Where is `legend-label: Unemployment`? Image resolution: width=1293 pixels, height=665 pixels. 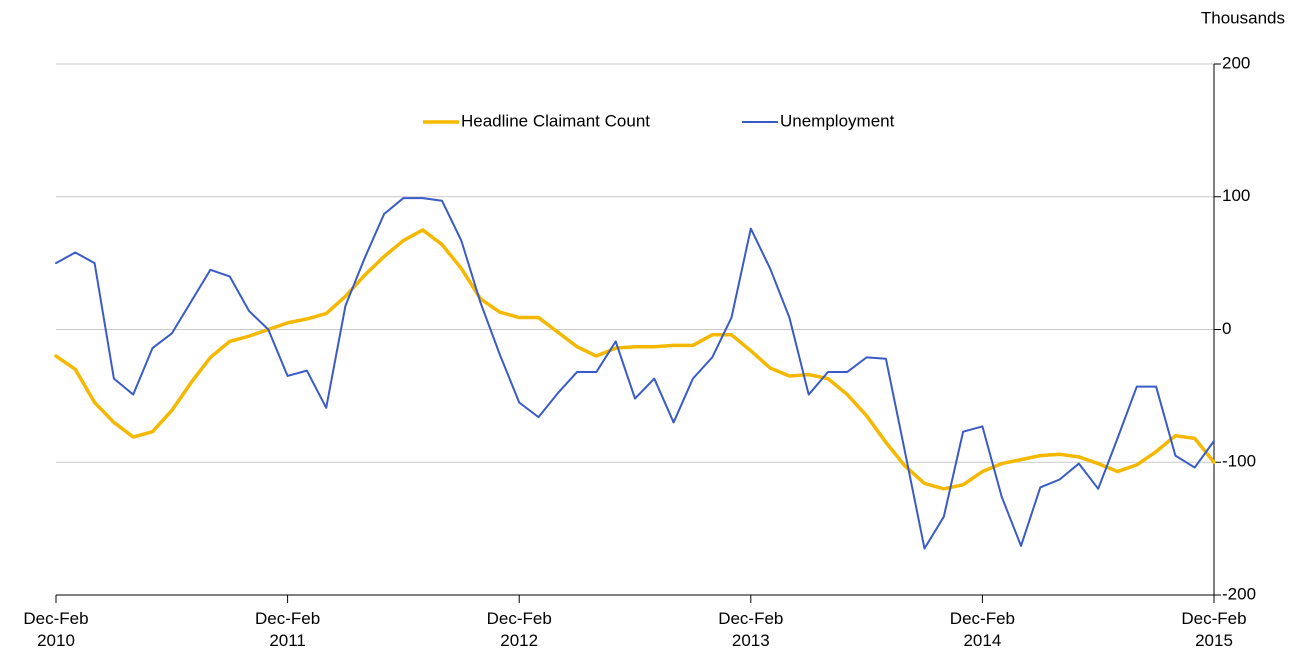 legend-label: Unemployment is located at coordinates (837, 120).